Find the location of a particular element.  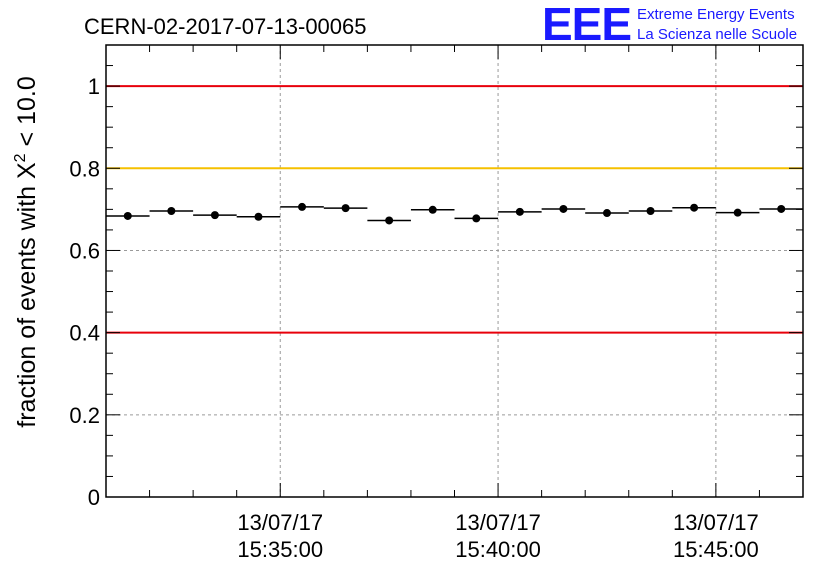

y-axis-title: fraction of events with X2 < 10.0 is located at coordinates (26, 251).